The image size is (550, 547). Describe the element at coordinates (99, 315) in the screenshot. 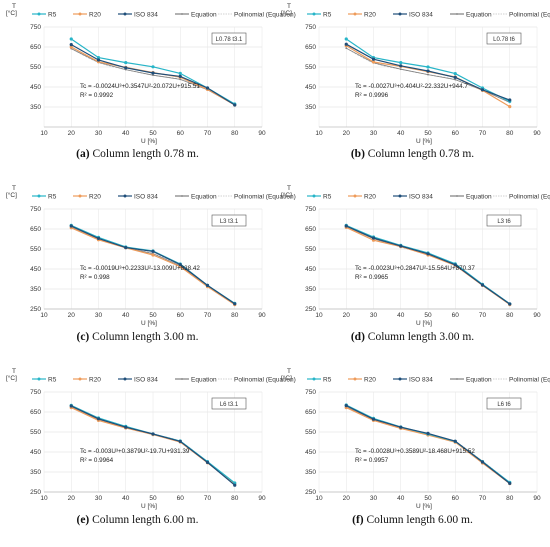

I see `x-tick-label: 30` at that location.